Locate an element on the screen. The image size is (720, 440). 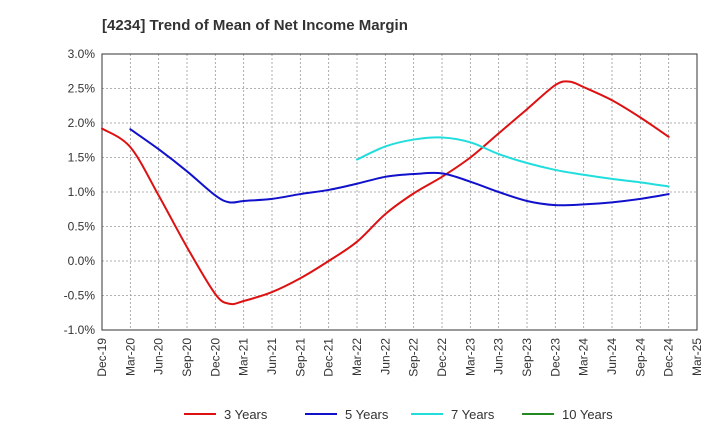
x-tick-label: Mar-25 is located at coordinates (697, 357).